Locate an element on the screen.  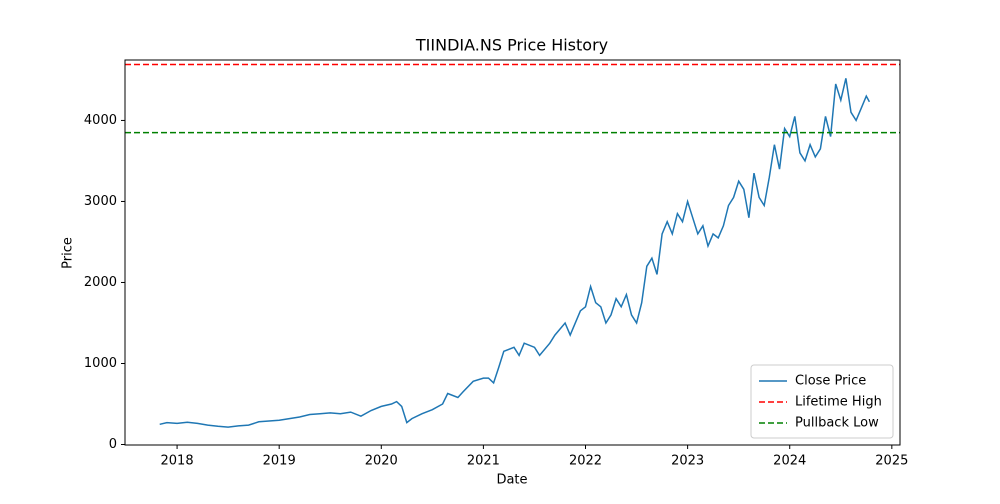
x-tick-label: 2023 is located at coordinates (687, 461).